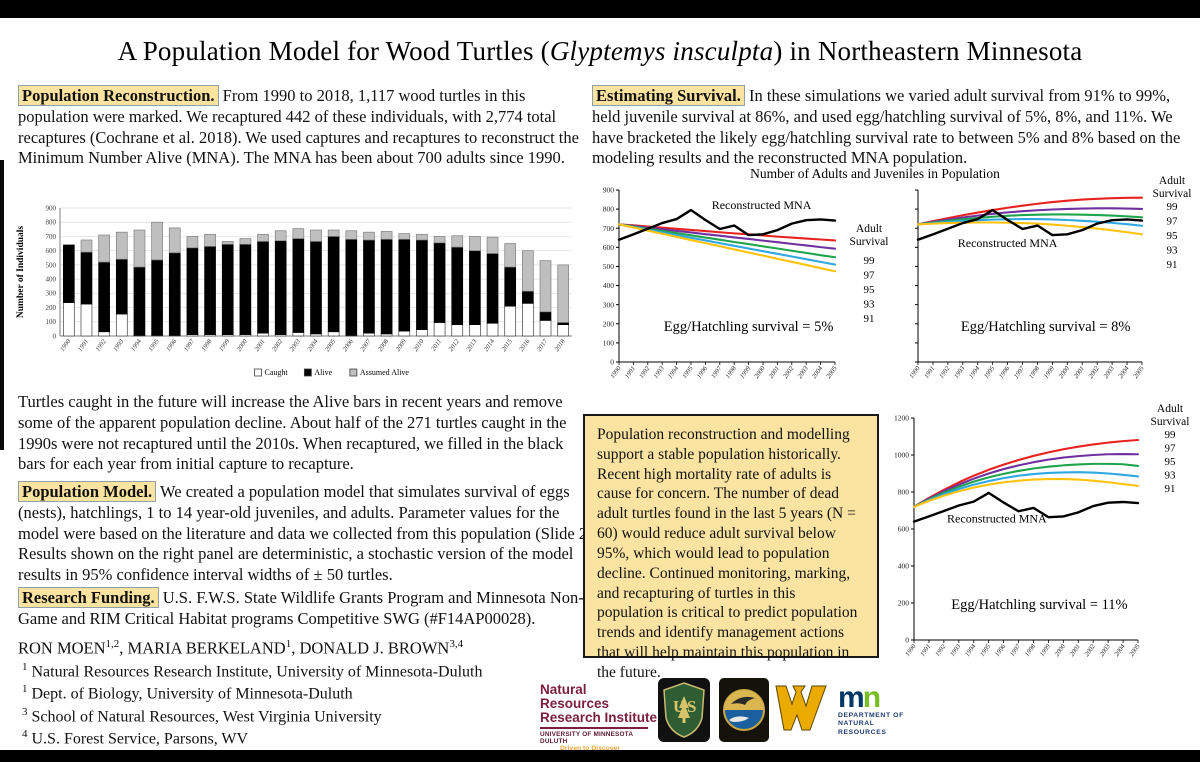 This screenshot has width=1200, height=762. I want to click on author-name: RON MOEN, so click(62, 648).